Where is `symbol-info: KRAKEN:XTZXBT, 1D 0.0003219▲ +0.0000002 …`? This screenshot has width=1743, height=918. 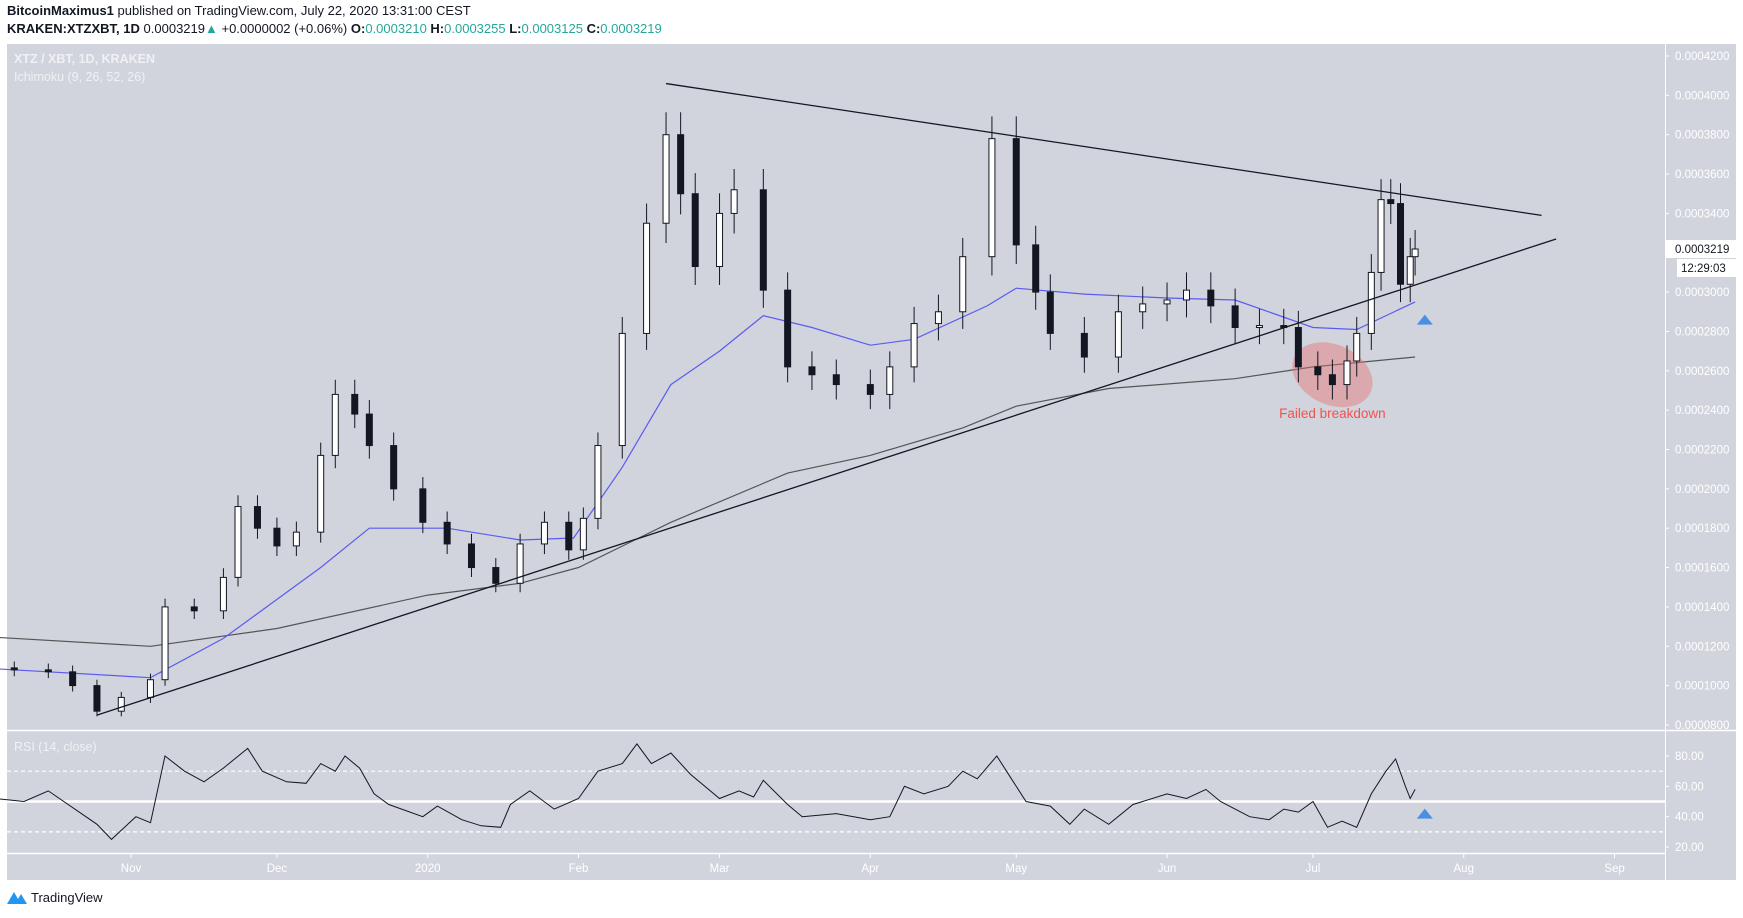
symbol-info: KRAKEN:XTZXBT, 1D 0.0003219▲ +0.0000002 … is located at coordinates (334, 28).